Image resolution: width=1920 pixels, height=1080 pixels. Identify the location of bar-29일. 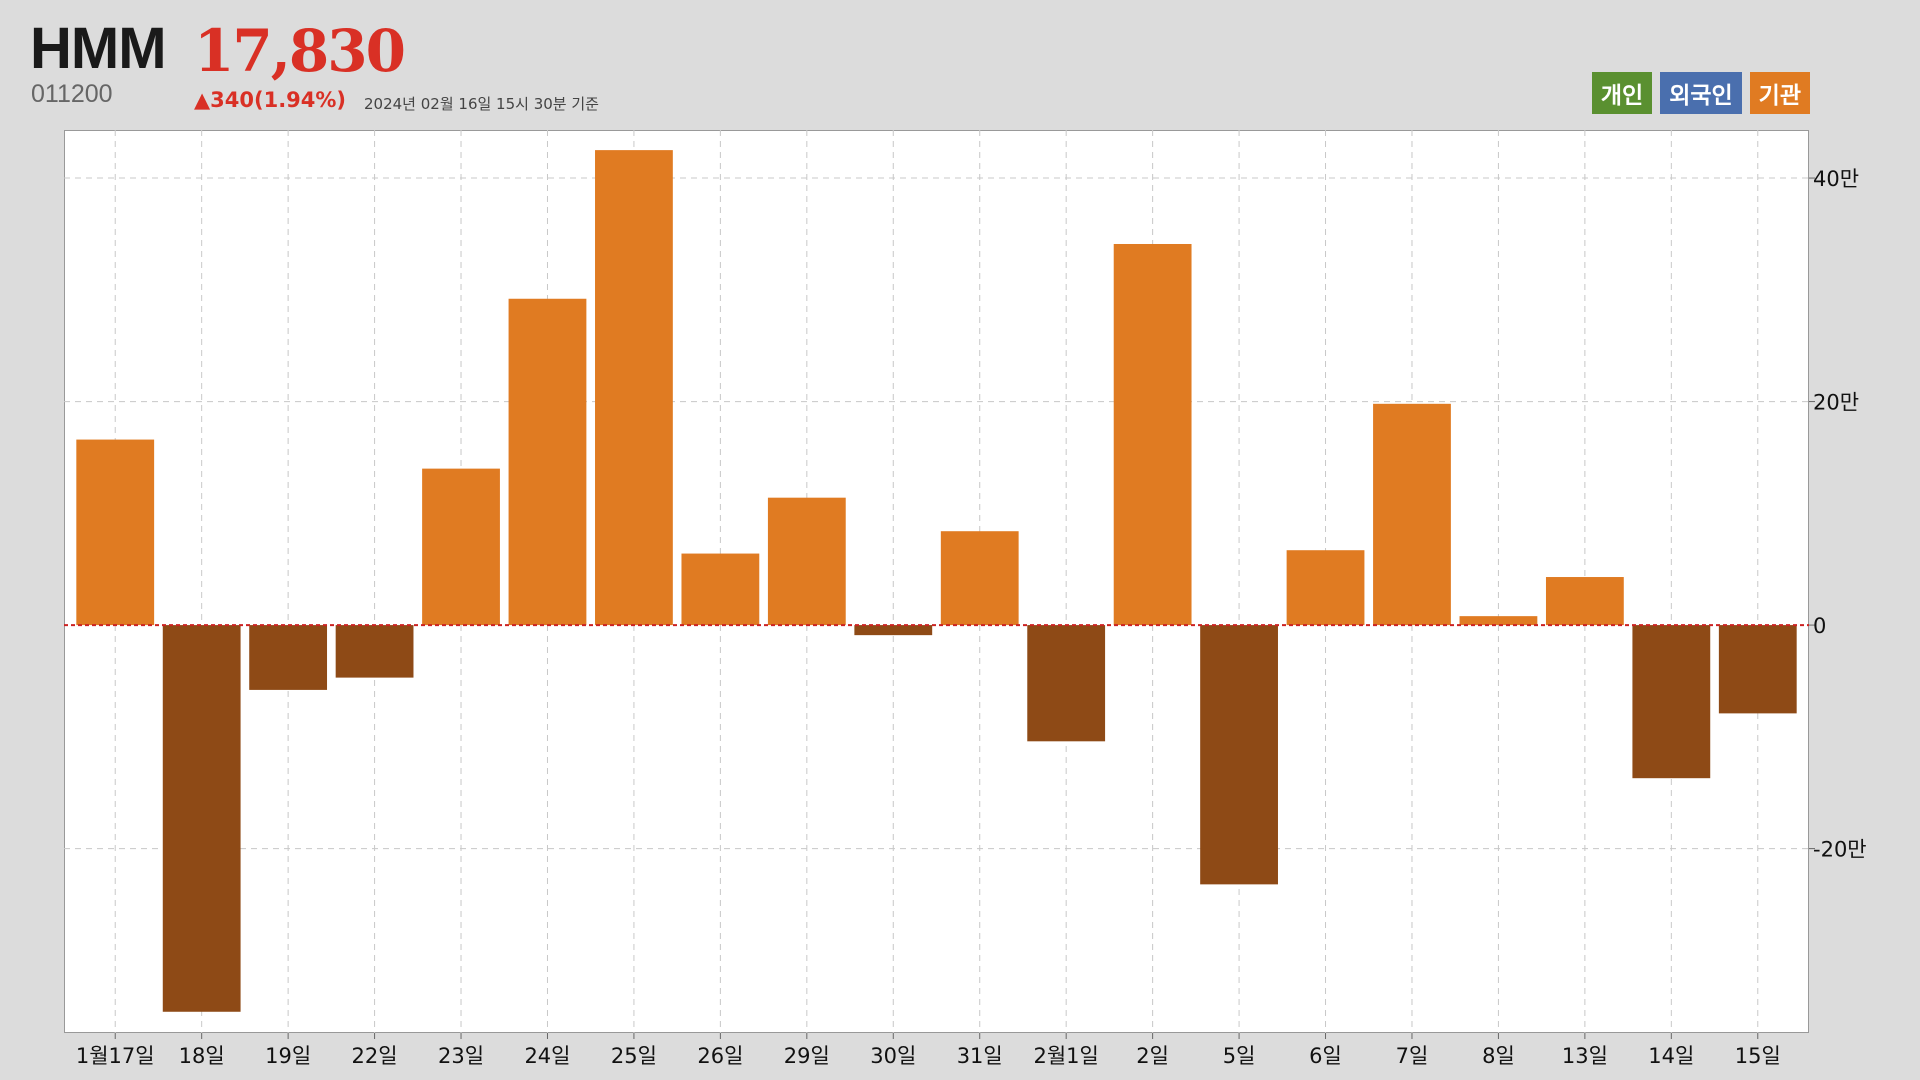
(806, 561).